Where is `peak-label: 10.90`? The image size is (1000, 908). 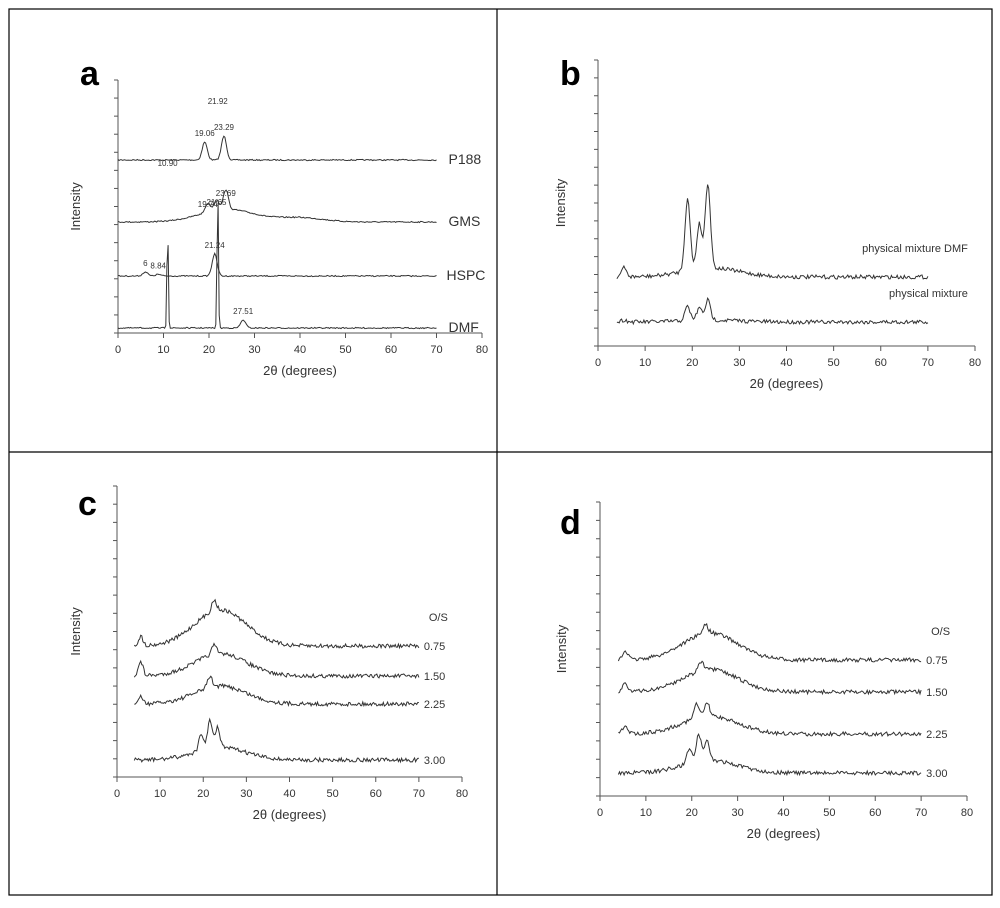 peak-label: 10.90 is located at coordinates (168, 163).